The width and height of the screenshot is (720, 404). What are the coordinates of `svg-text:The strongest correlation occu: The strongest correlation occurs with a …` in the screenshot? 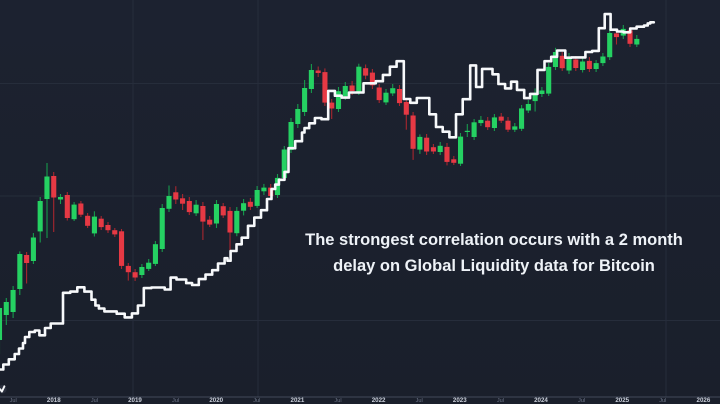 It's located at (494, 240).